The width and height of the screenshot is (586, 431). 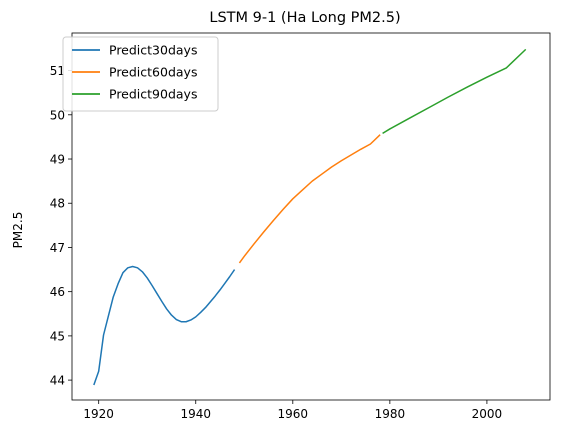 I want to click on legend-label-3: Predict90days, so click(x=153, y=94).